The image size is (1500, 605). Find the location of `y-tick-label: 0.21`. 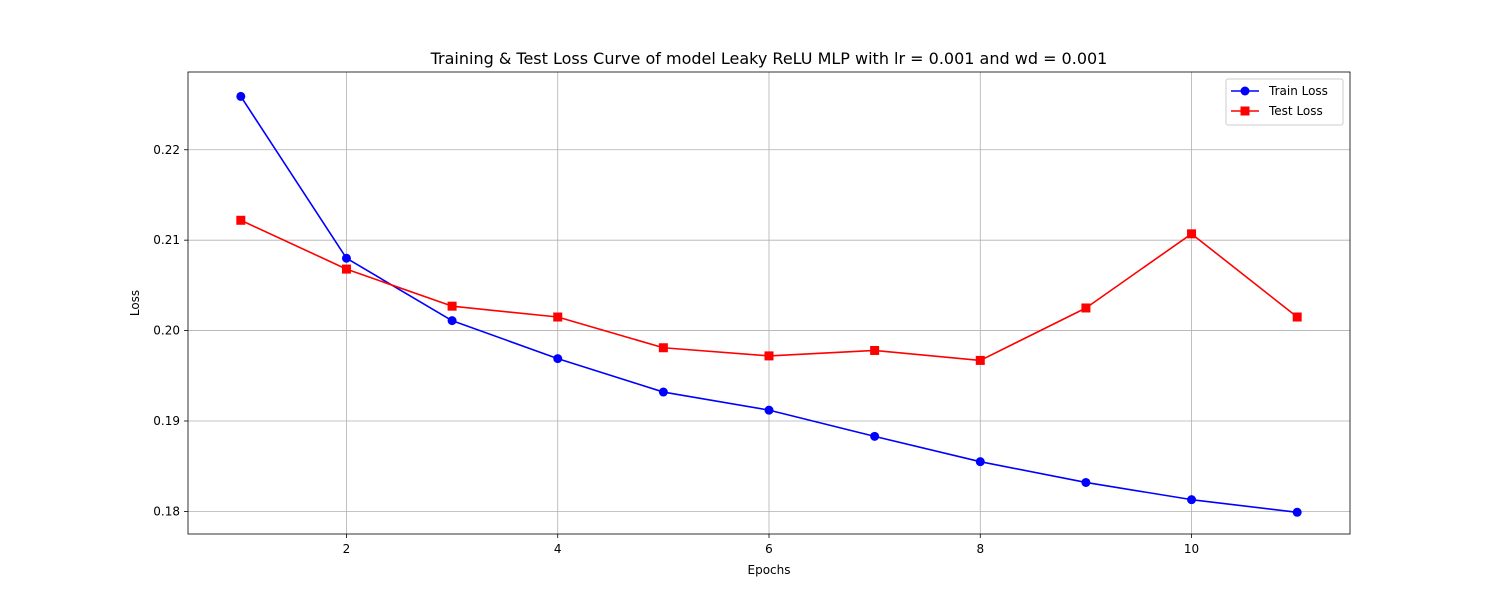

y-tick-label: 0.21 is located at coordinates (166, 240).